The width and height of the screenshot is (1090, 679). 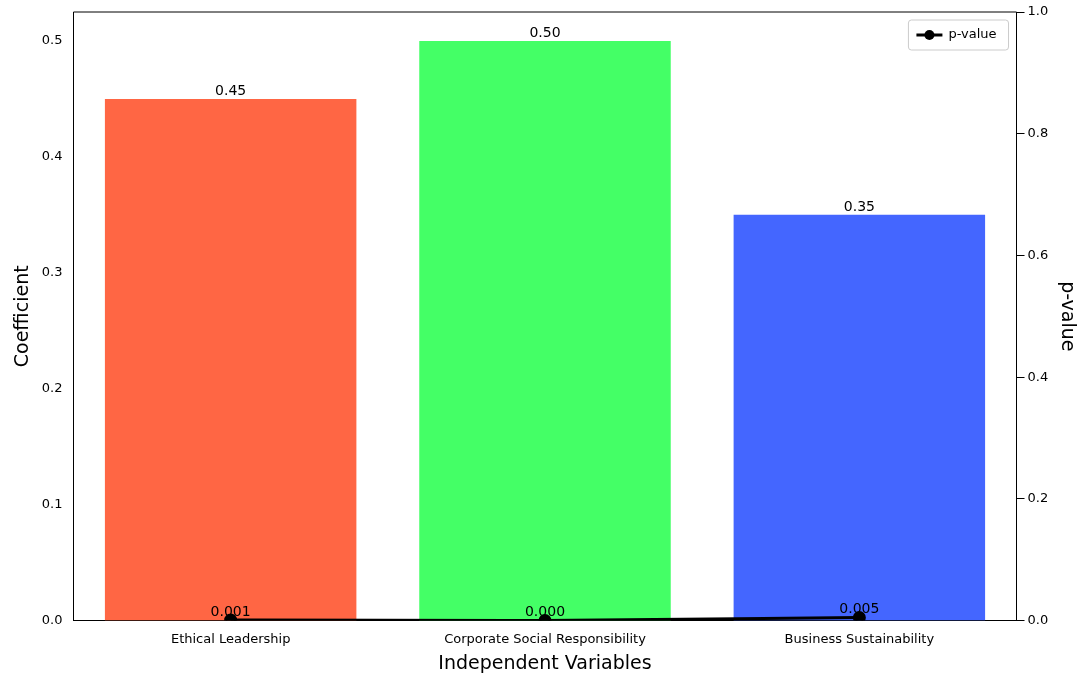 I want to click on y2-tick-label: 1.0, so click(x=1038, y=11).